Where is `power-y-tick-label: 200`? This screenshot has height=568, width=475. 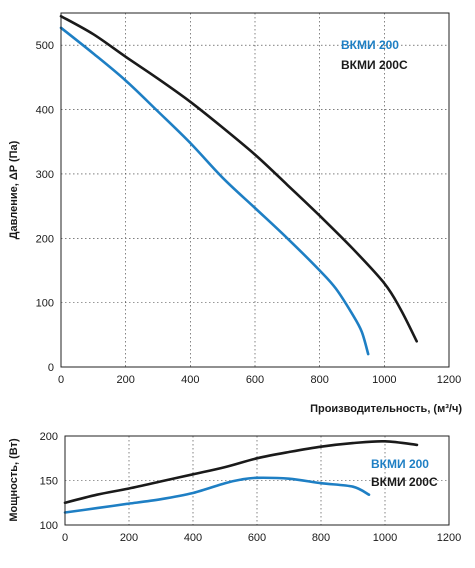 power-y-tick-label: 200 is located at coordinates (49, 437).